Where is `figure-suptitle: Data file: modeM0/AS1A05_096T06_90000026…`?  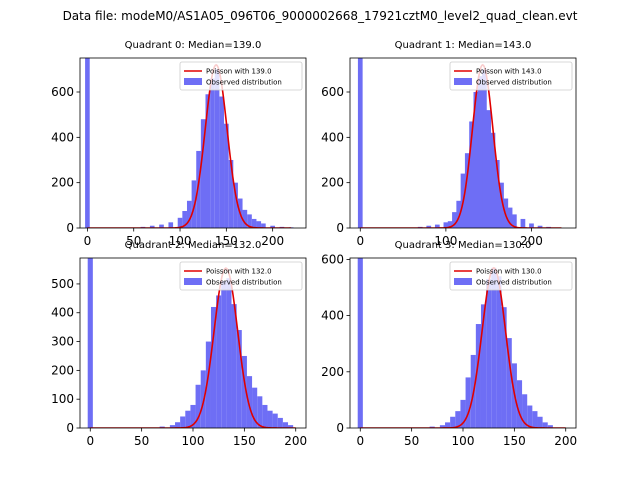 figure-suptitle: Data file: modeM0/AS1A05_096T06_90000026… is located at coordinates (320, 16).